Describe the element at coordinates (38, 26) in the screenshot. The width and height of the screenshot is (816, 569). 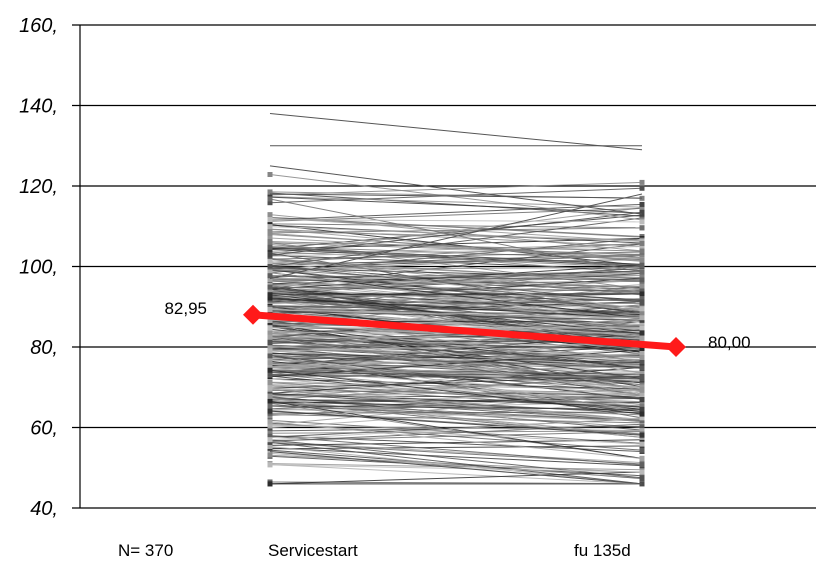
I see `y-tick-label: 160,` at that location.